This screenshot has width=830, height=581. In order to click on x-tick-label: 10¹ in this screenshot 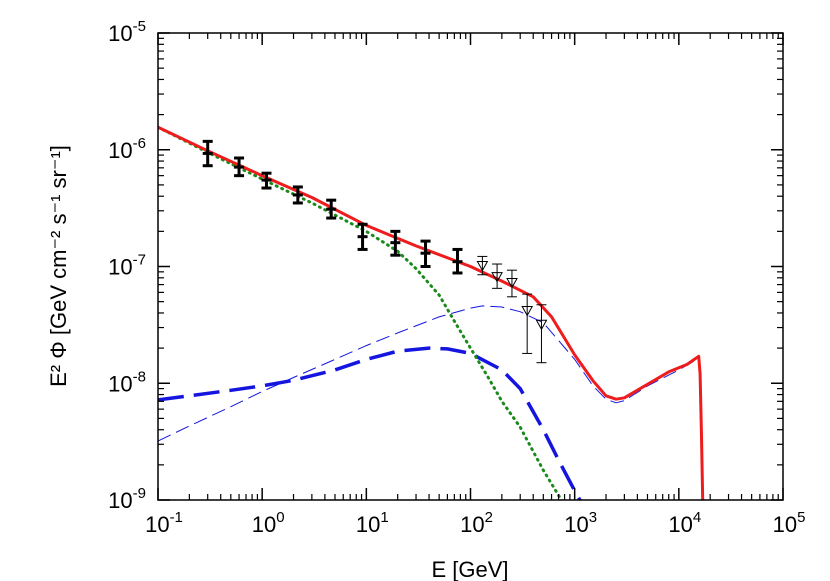, I will do `click(372, 523)`.